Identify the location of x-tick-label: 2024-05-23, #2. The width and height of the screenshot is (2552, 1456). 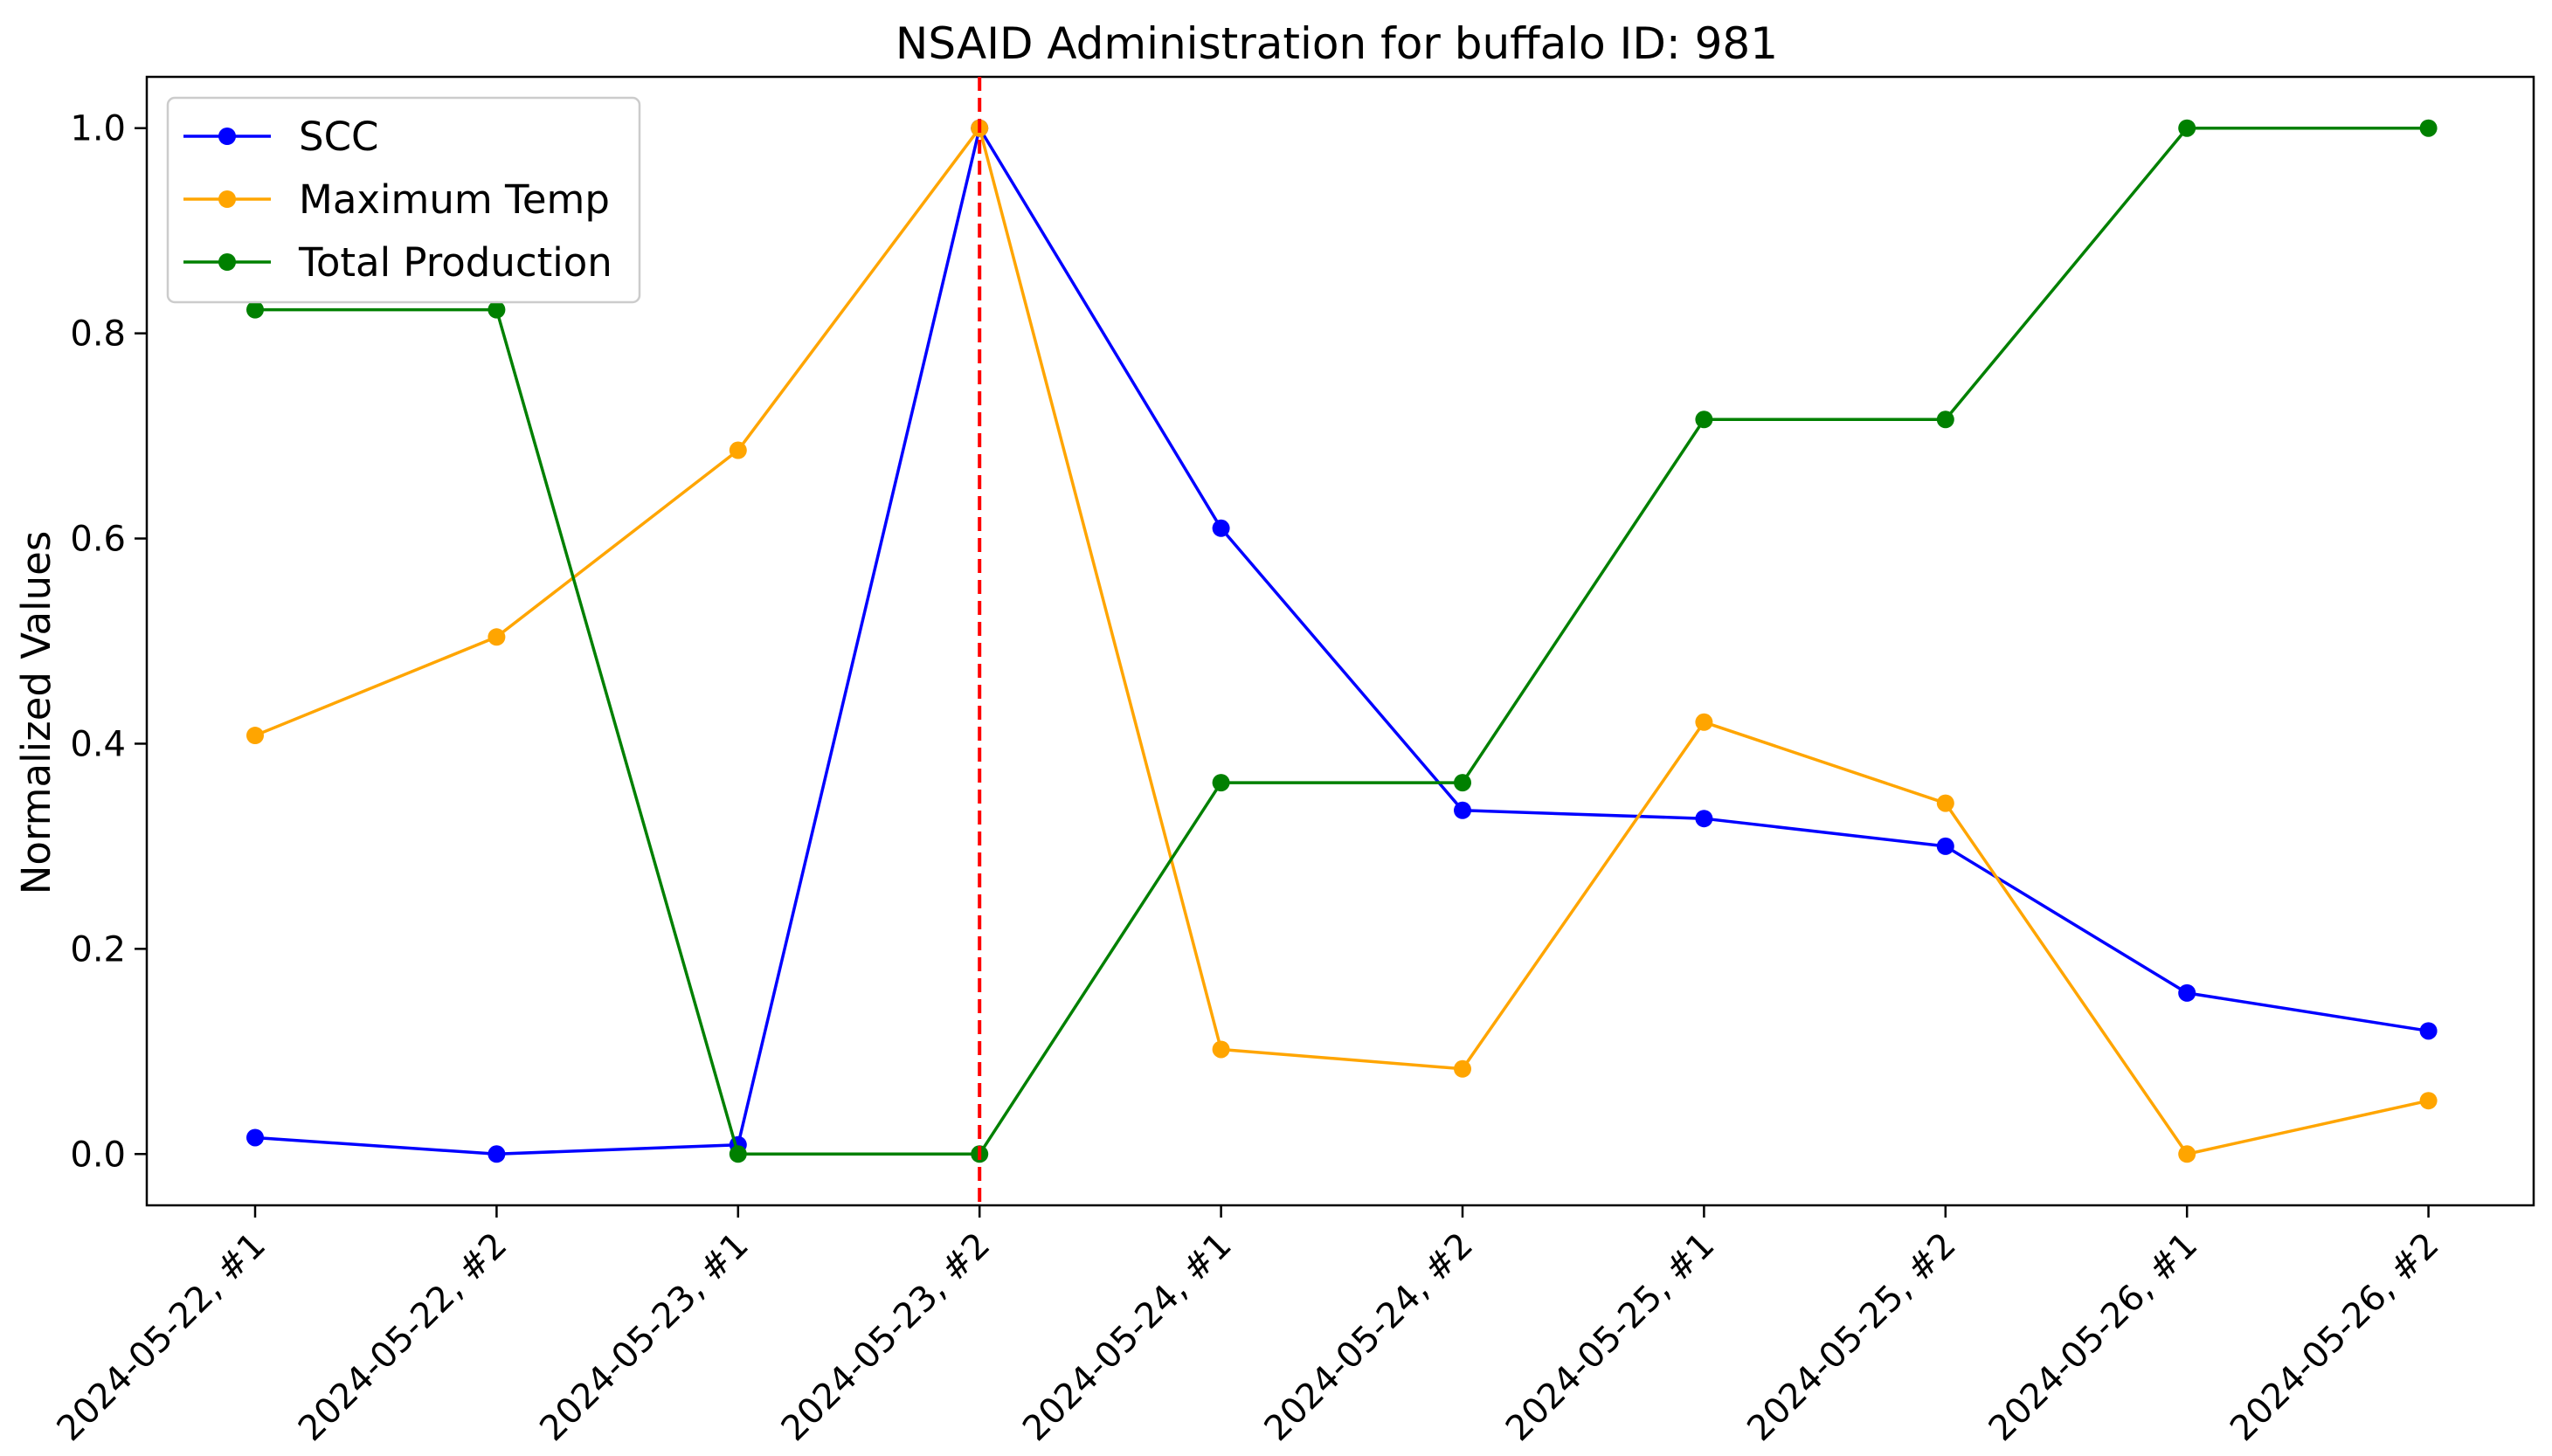
(887, 1337).